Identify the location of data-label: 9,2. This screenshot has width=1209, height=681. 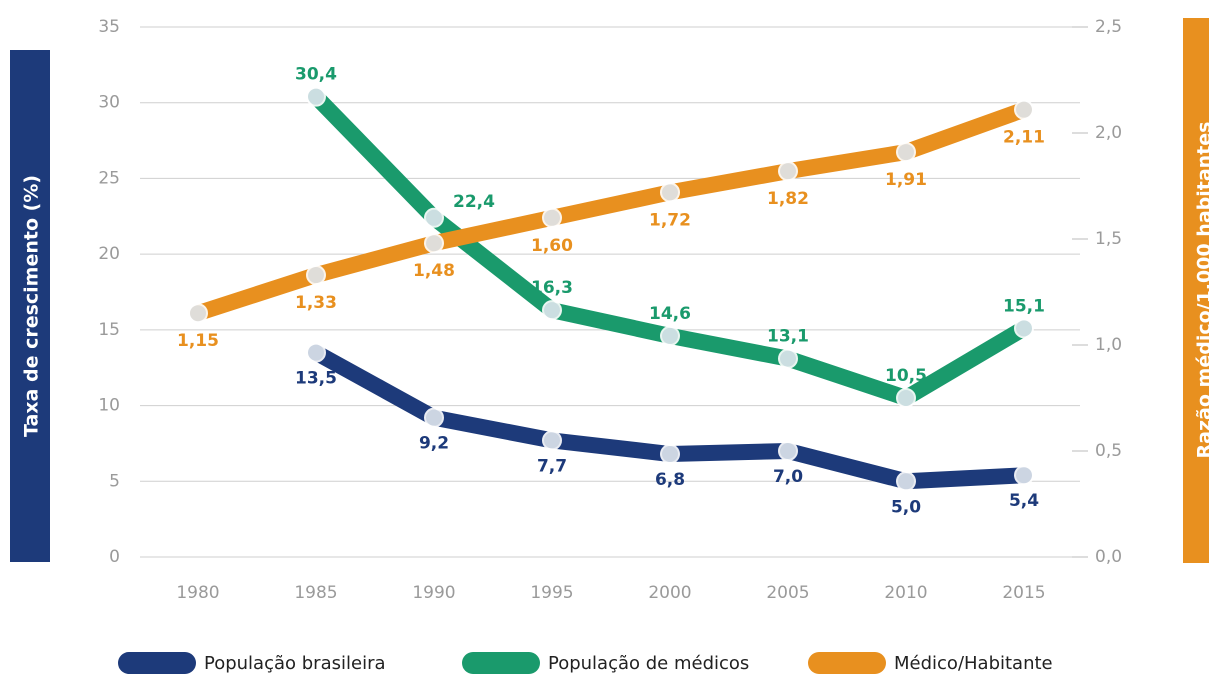
(434, 444).